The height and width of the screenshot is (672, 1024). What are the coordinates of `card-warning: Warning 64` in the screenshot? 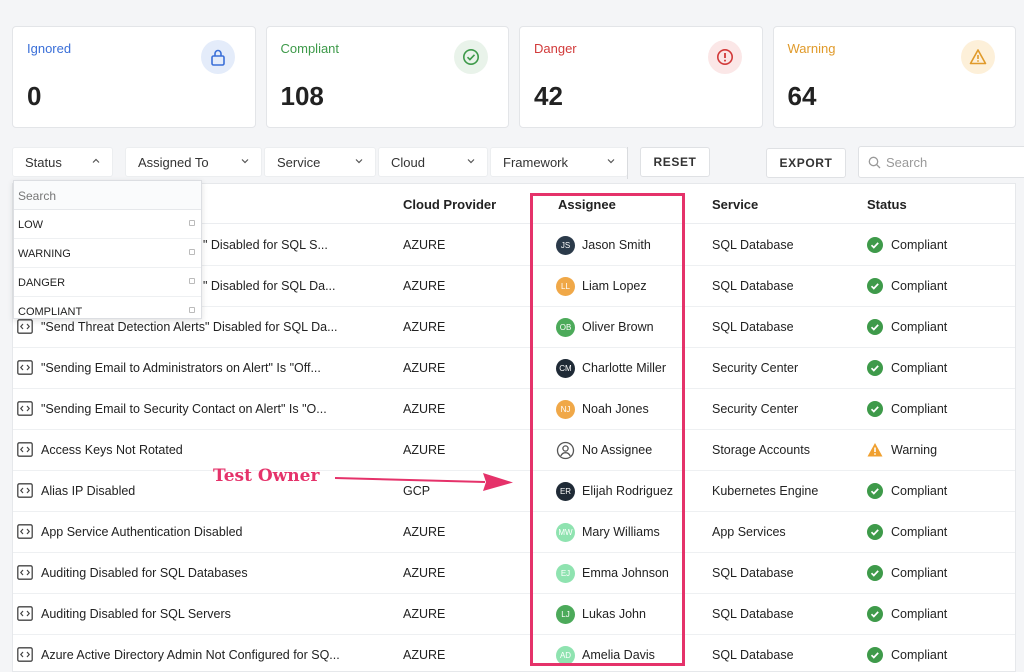 It's located at (894, 77).